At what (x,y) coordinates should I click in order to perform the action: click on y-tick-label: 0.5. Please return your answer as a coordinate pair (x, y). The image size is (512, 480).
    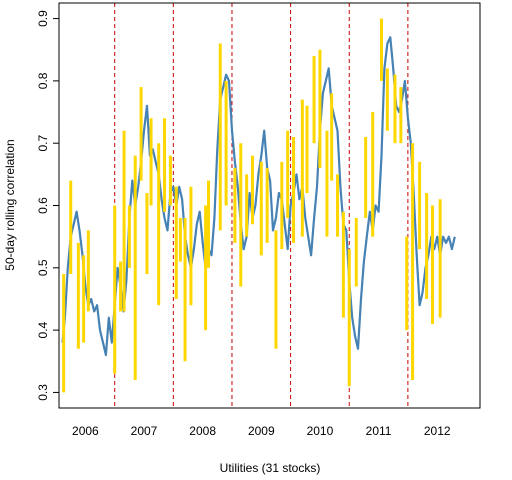
    Looking at the image, I should click on (43, 267).